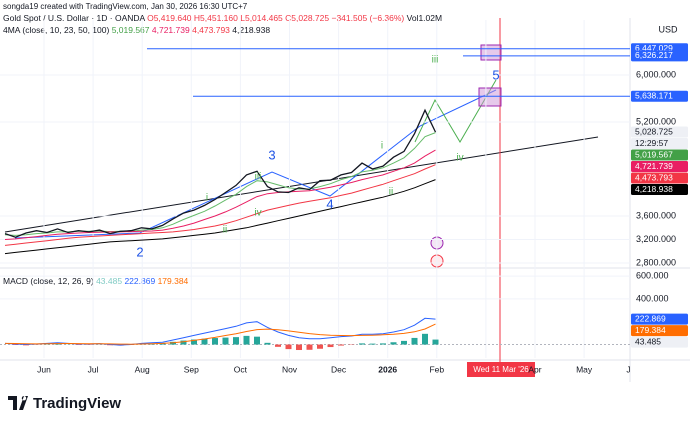 The width and height of the screenshot is (690, 423). I want to click on y-tick-label: 3,600.000, so click(656, 215).